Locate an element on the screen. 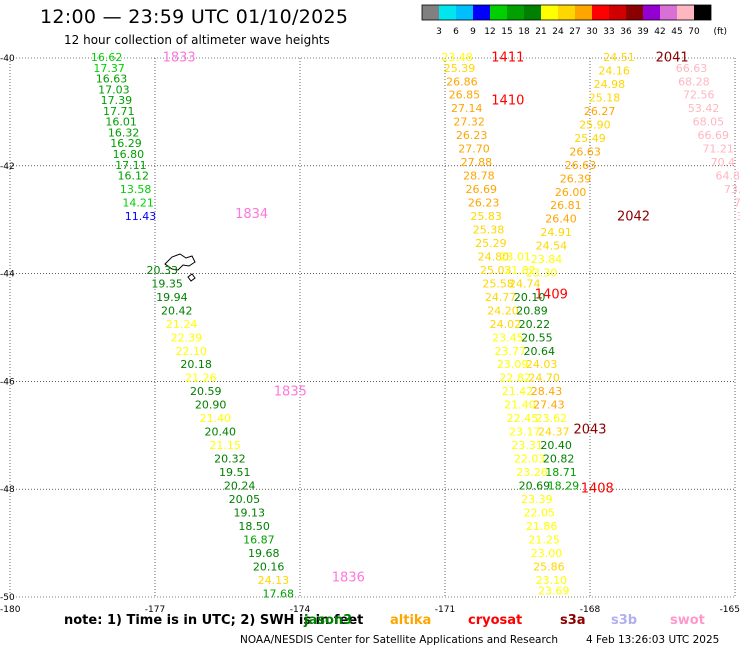  colorbar-tick-label: 27 is located at coordinates (574, 32).